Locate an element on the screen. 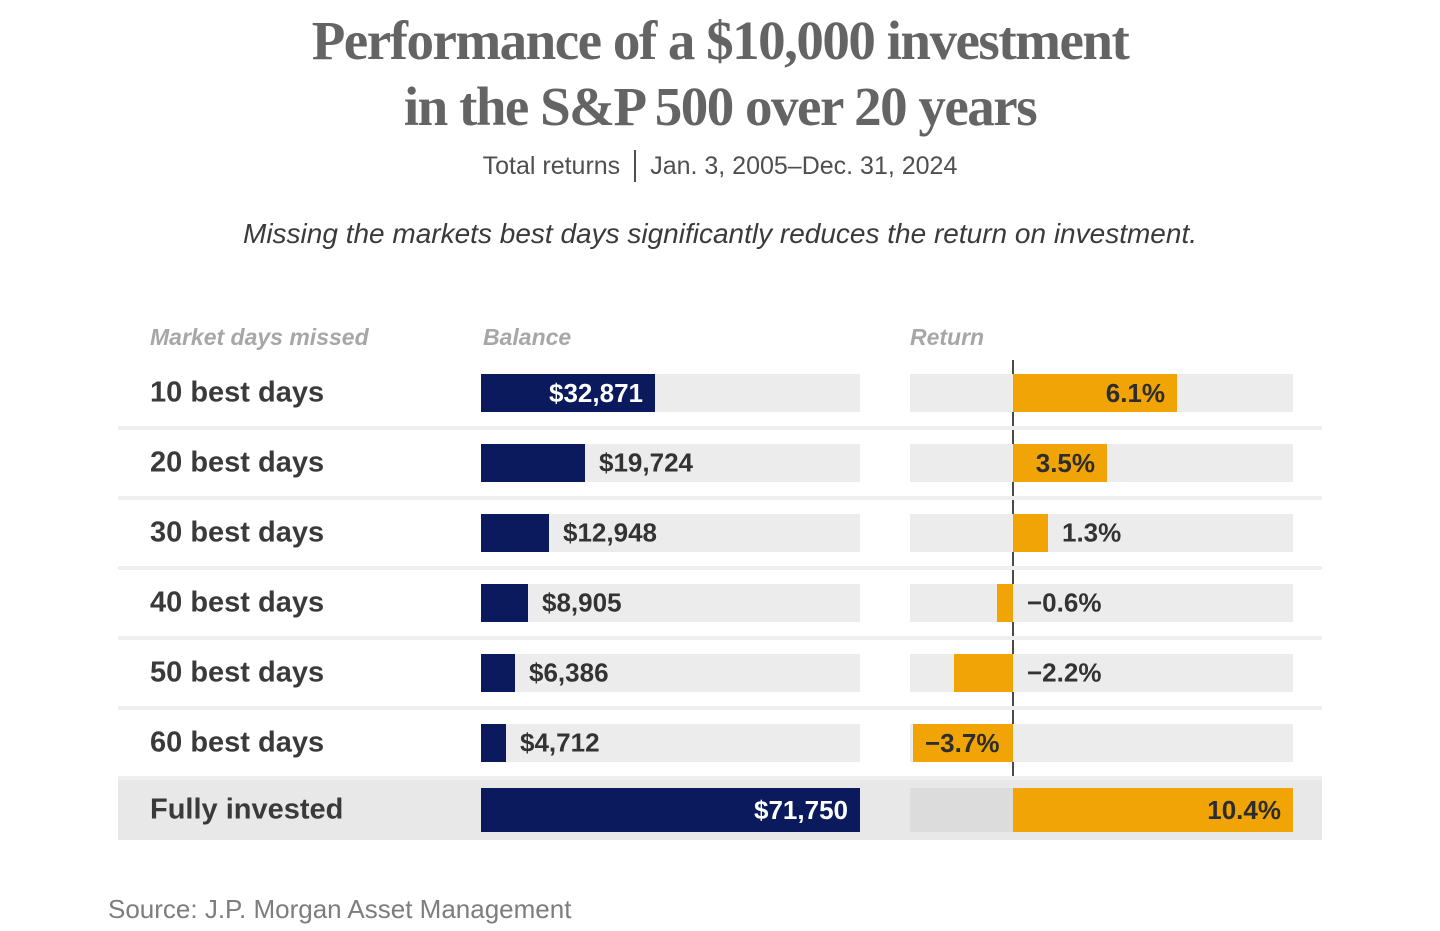 This screenshot has width=1440, height=931. balance-value: $19,724 is located at coordinates (646, 462).